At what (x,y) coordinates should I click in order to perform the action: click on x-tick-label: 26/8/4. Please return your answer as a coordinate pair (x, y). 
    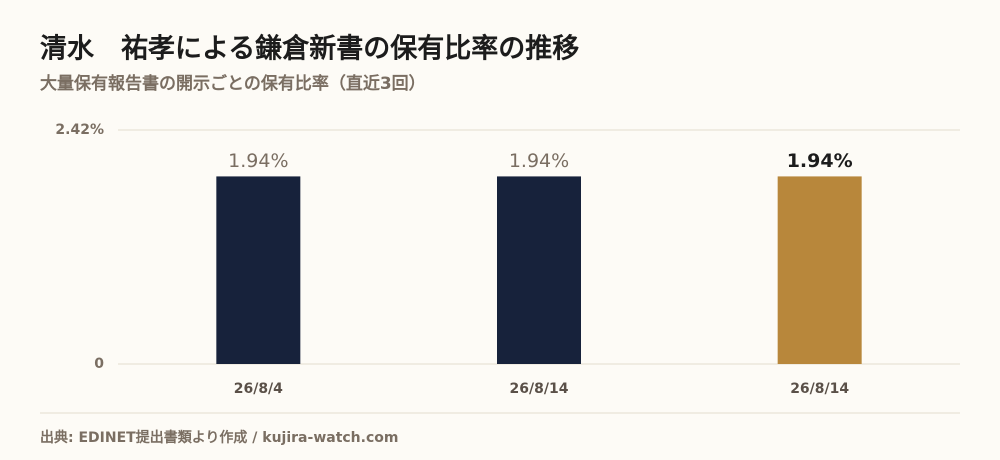
    Looking at the image, I should click on (258, 389).